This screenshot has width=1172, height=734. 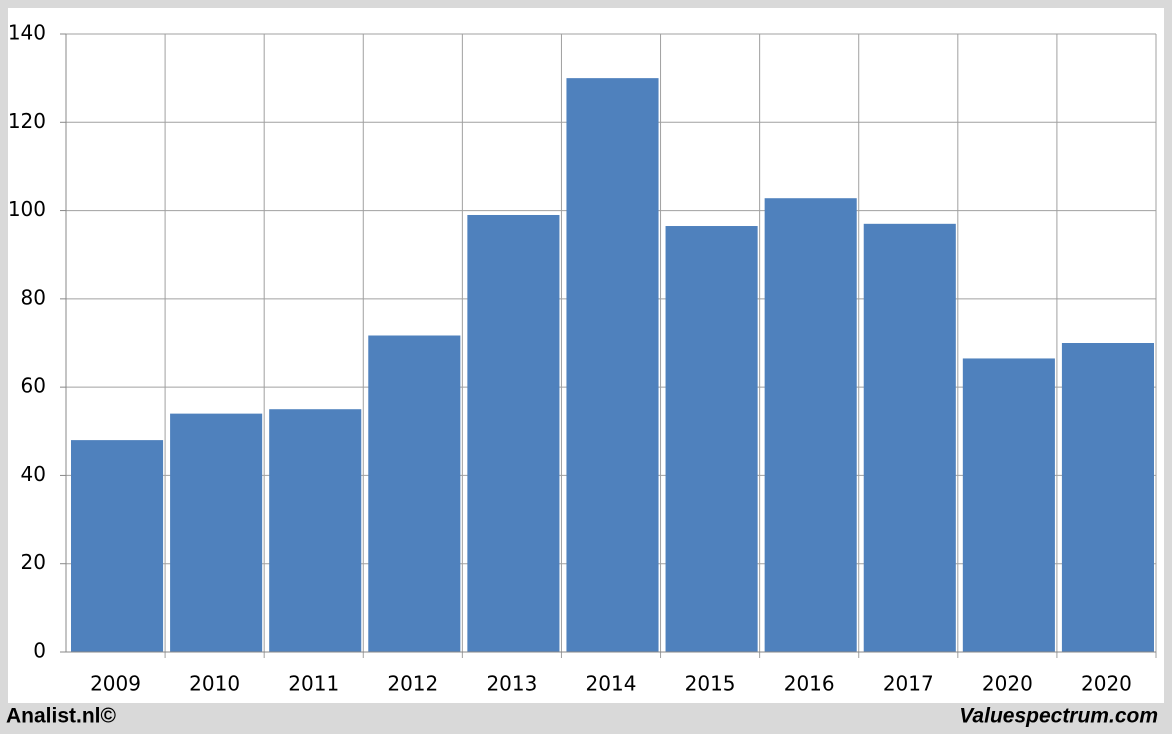 What do you see at coordinates (27, 121) in the screenshot?
I see `y-tick-label: 120` at bounding box center [27, 121].